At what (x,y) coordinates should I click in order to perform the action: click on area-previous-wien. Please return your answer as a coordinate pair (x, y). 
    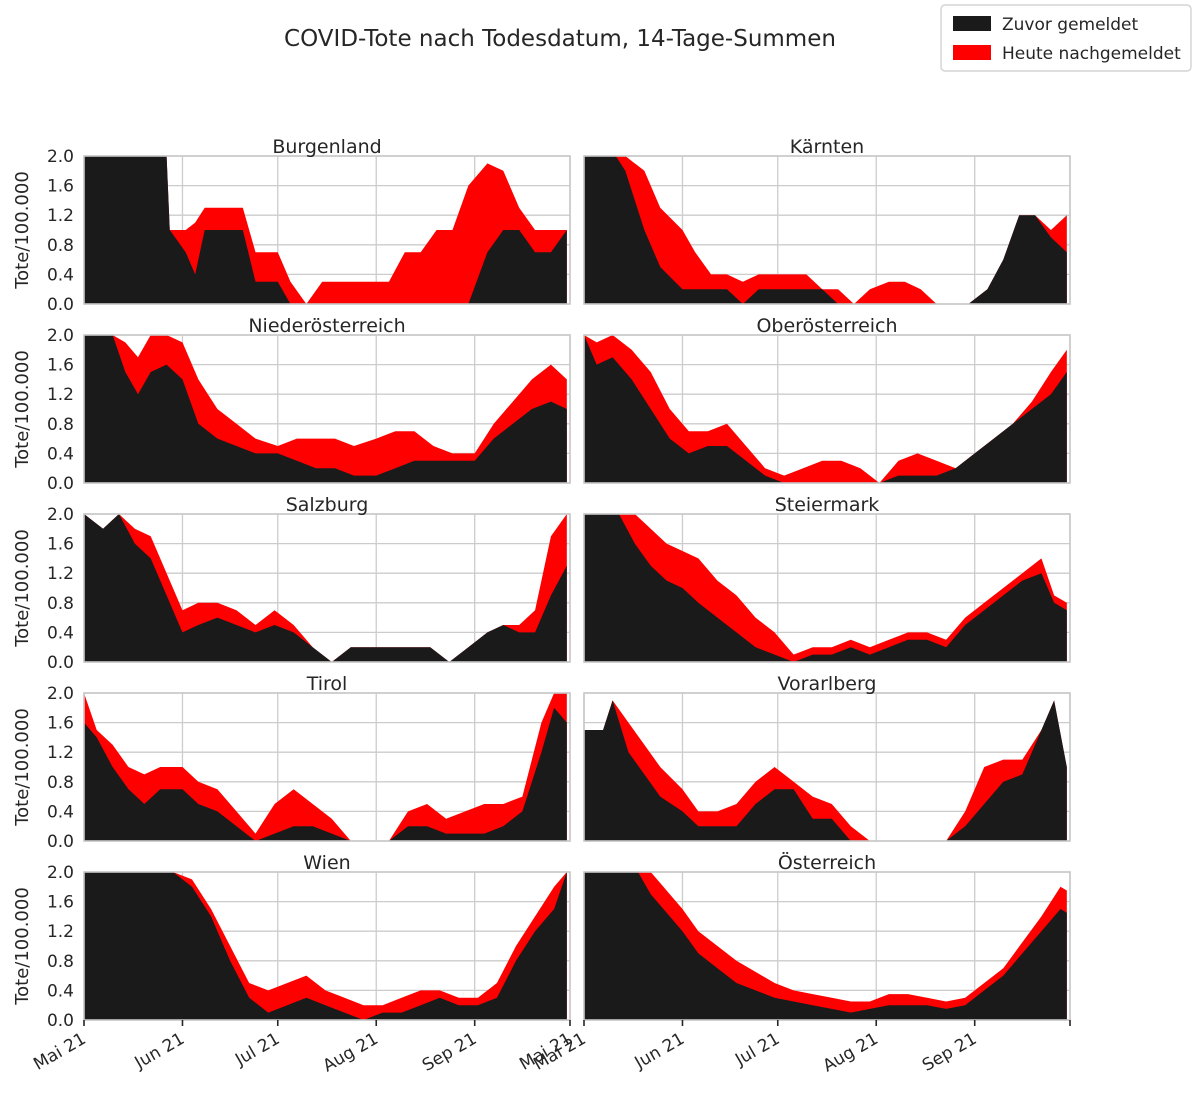
    Looking at the image, I should click on (325, 946).